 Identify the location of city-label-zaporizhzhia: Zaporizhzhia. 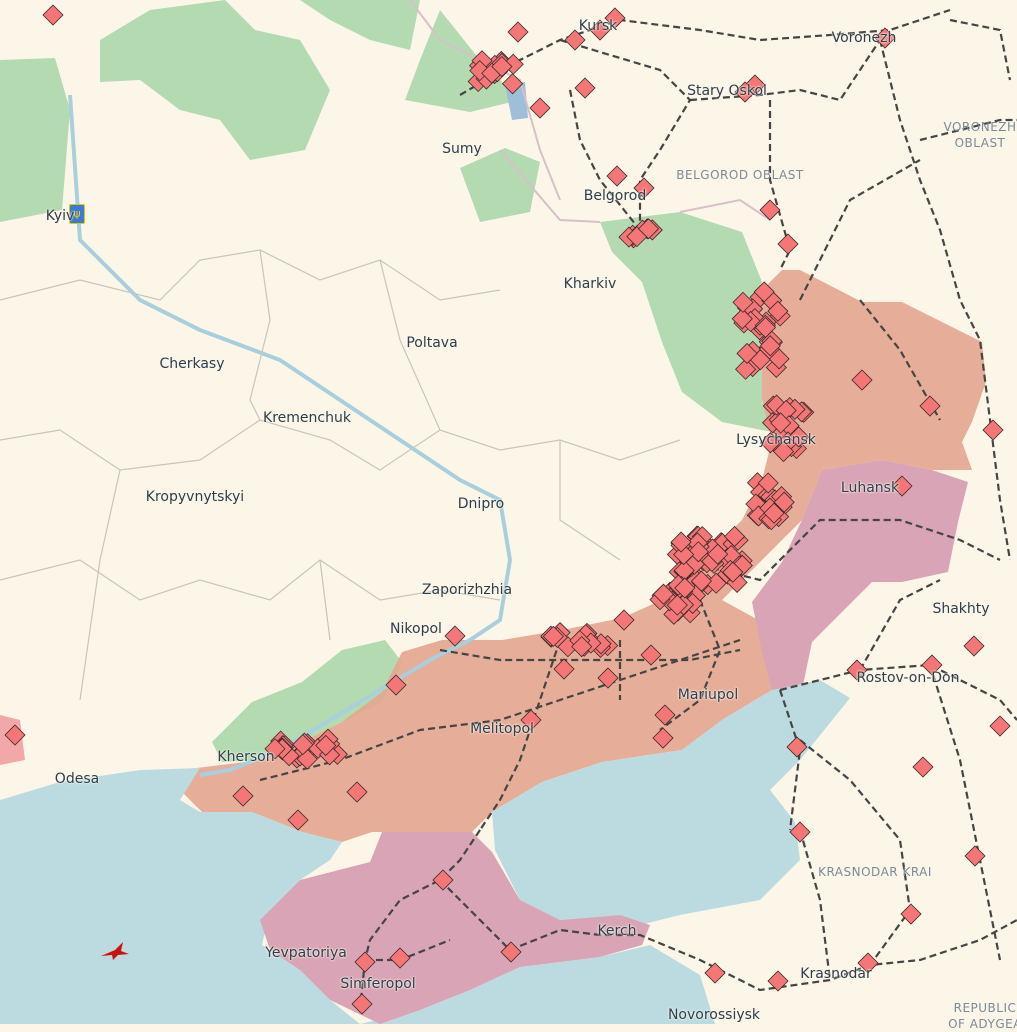
(467, 590).